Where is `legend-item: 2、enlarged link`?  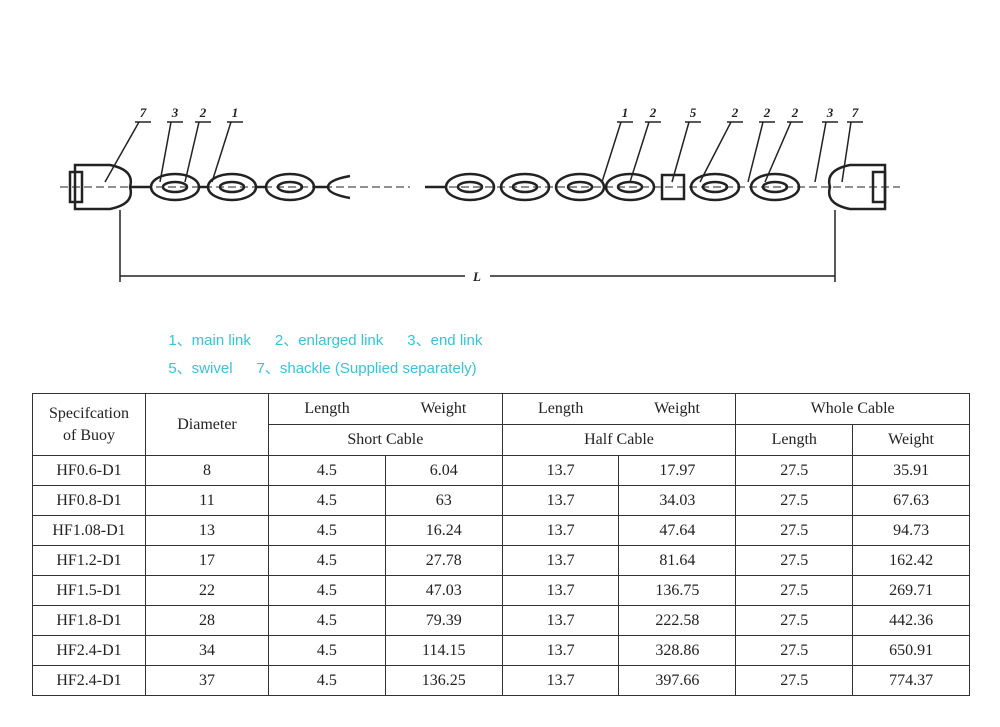
legend-item: 2、enlarged link is located at coordinates (329, 340).